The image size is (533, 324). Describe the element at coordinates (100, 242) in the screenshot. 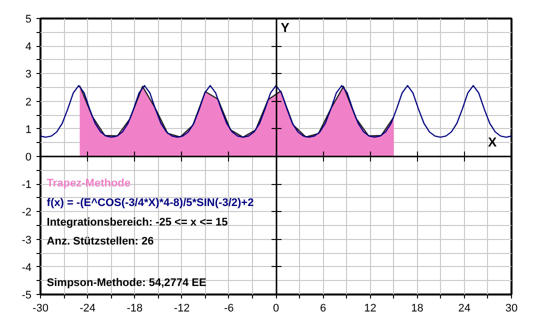

I see `annotation: Anz. Stützstellen: 26` at that location.